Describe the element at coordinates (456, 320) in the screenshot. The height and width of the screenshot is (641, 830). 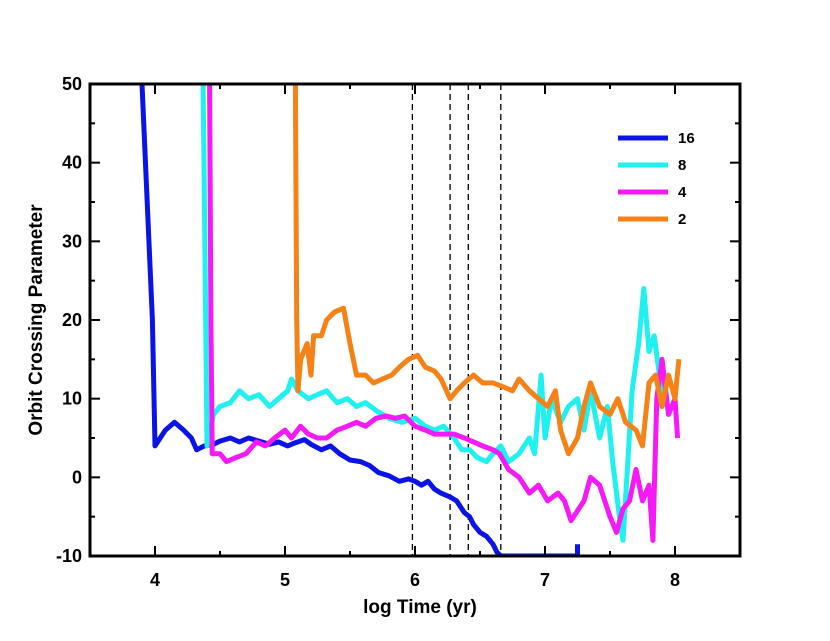
I see `vertical-reference-lines` at that location.